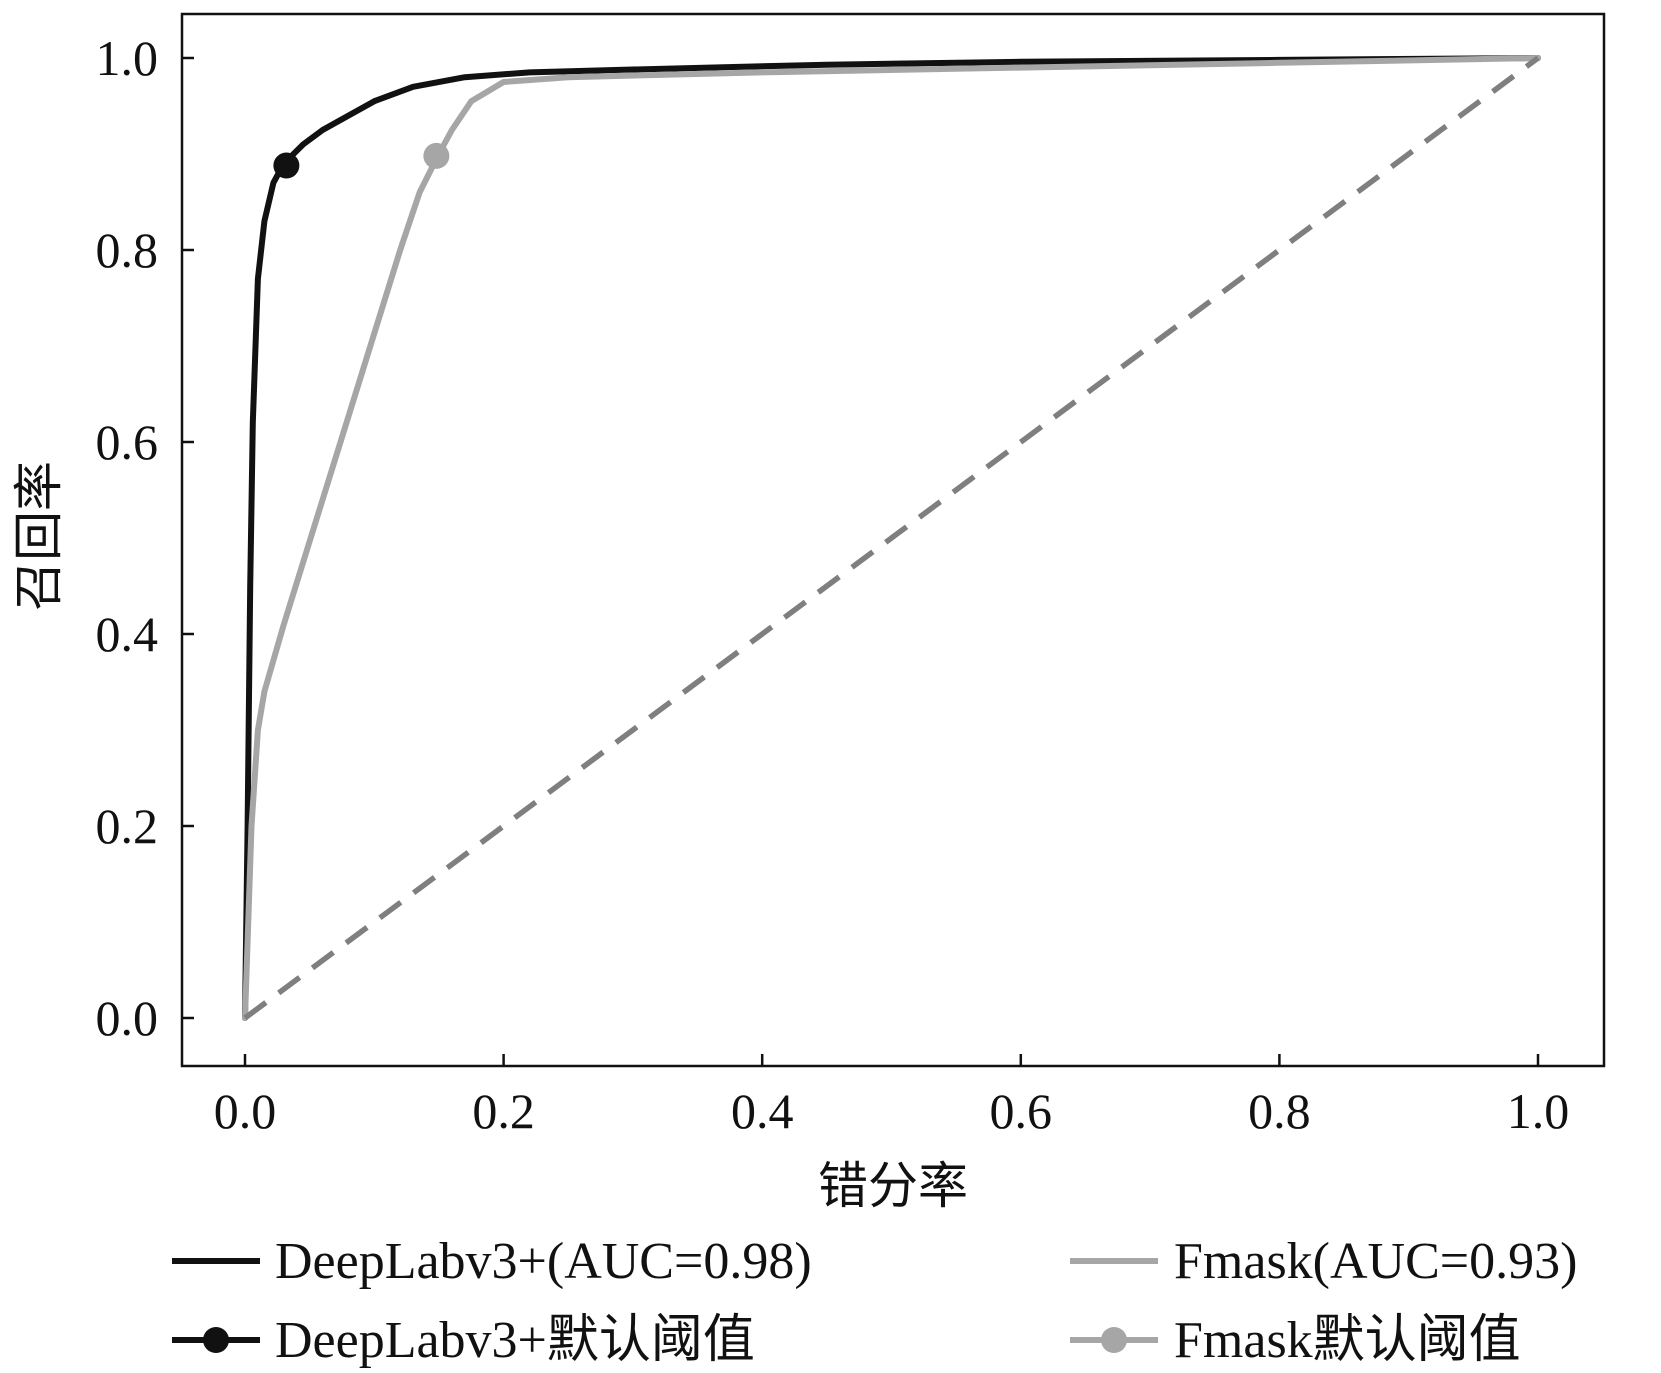  What do you see at coordinates (127, 634) in the screenshot?
I see `y-tick-label: 0.4` at bounding box center [127, 634].